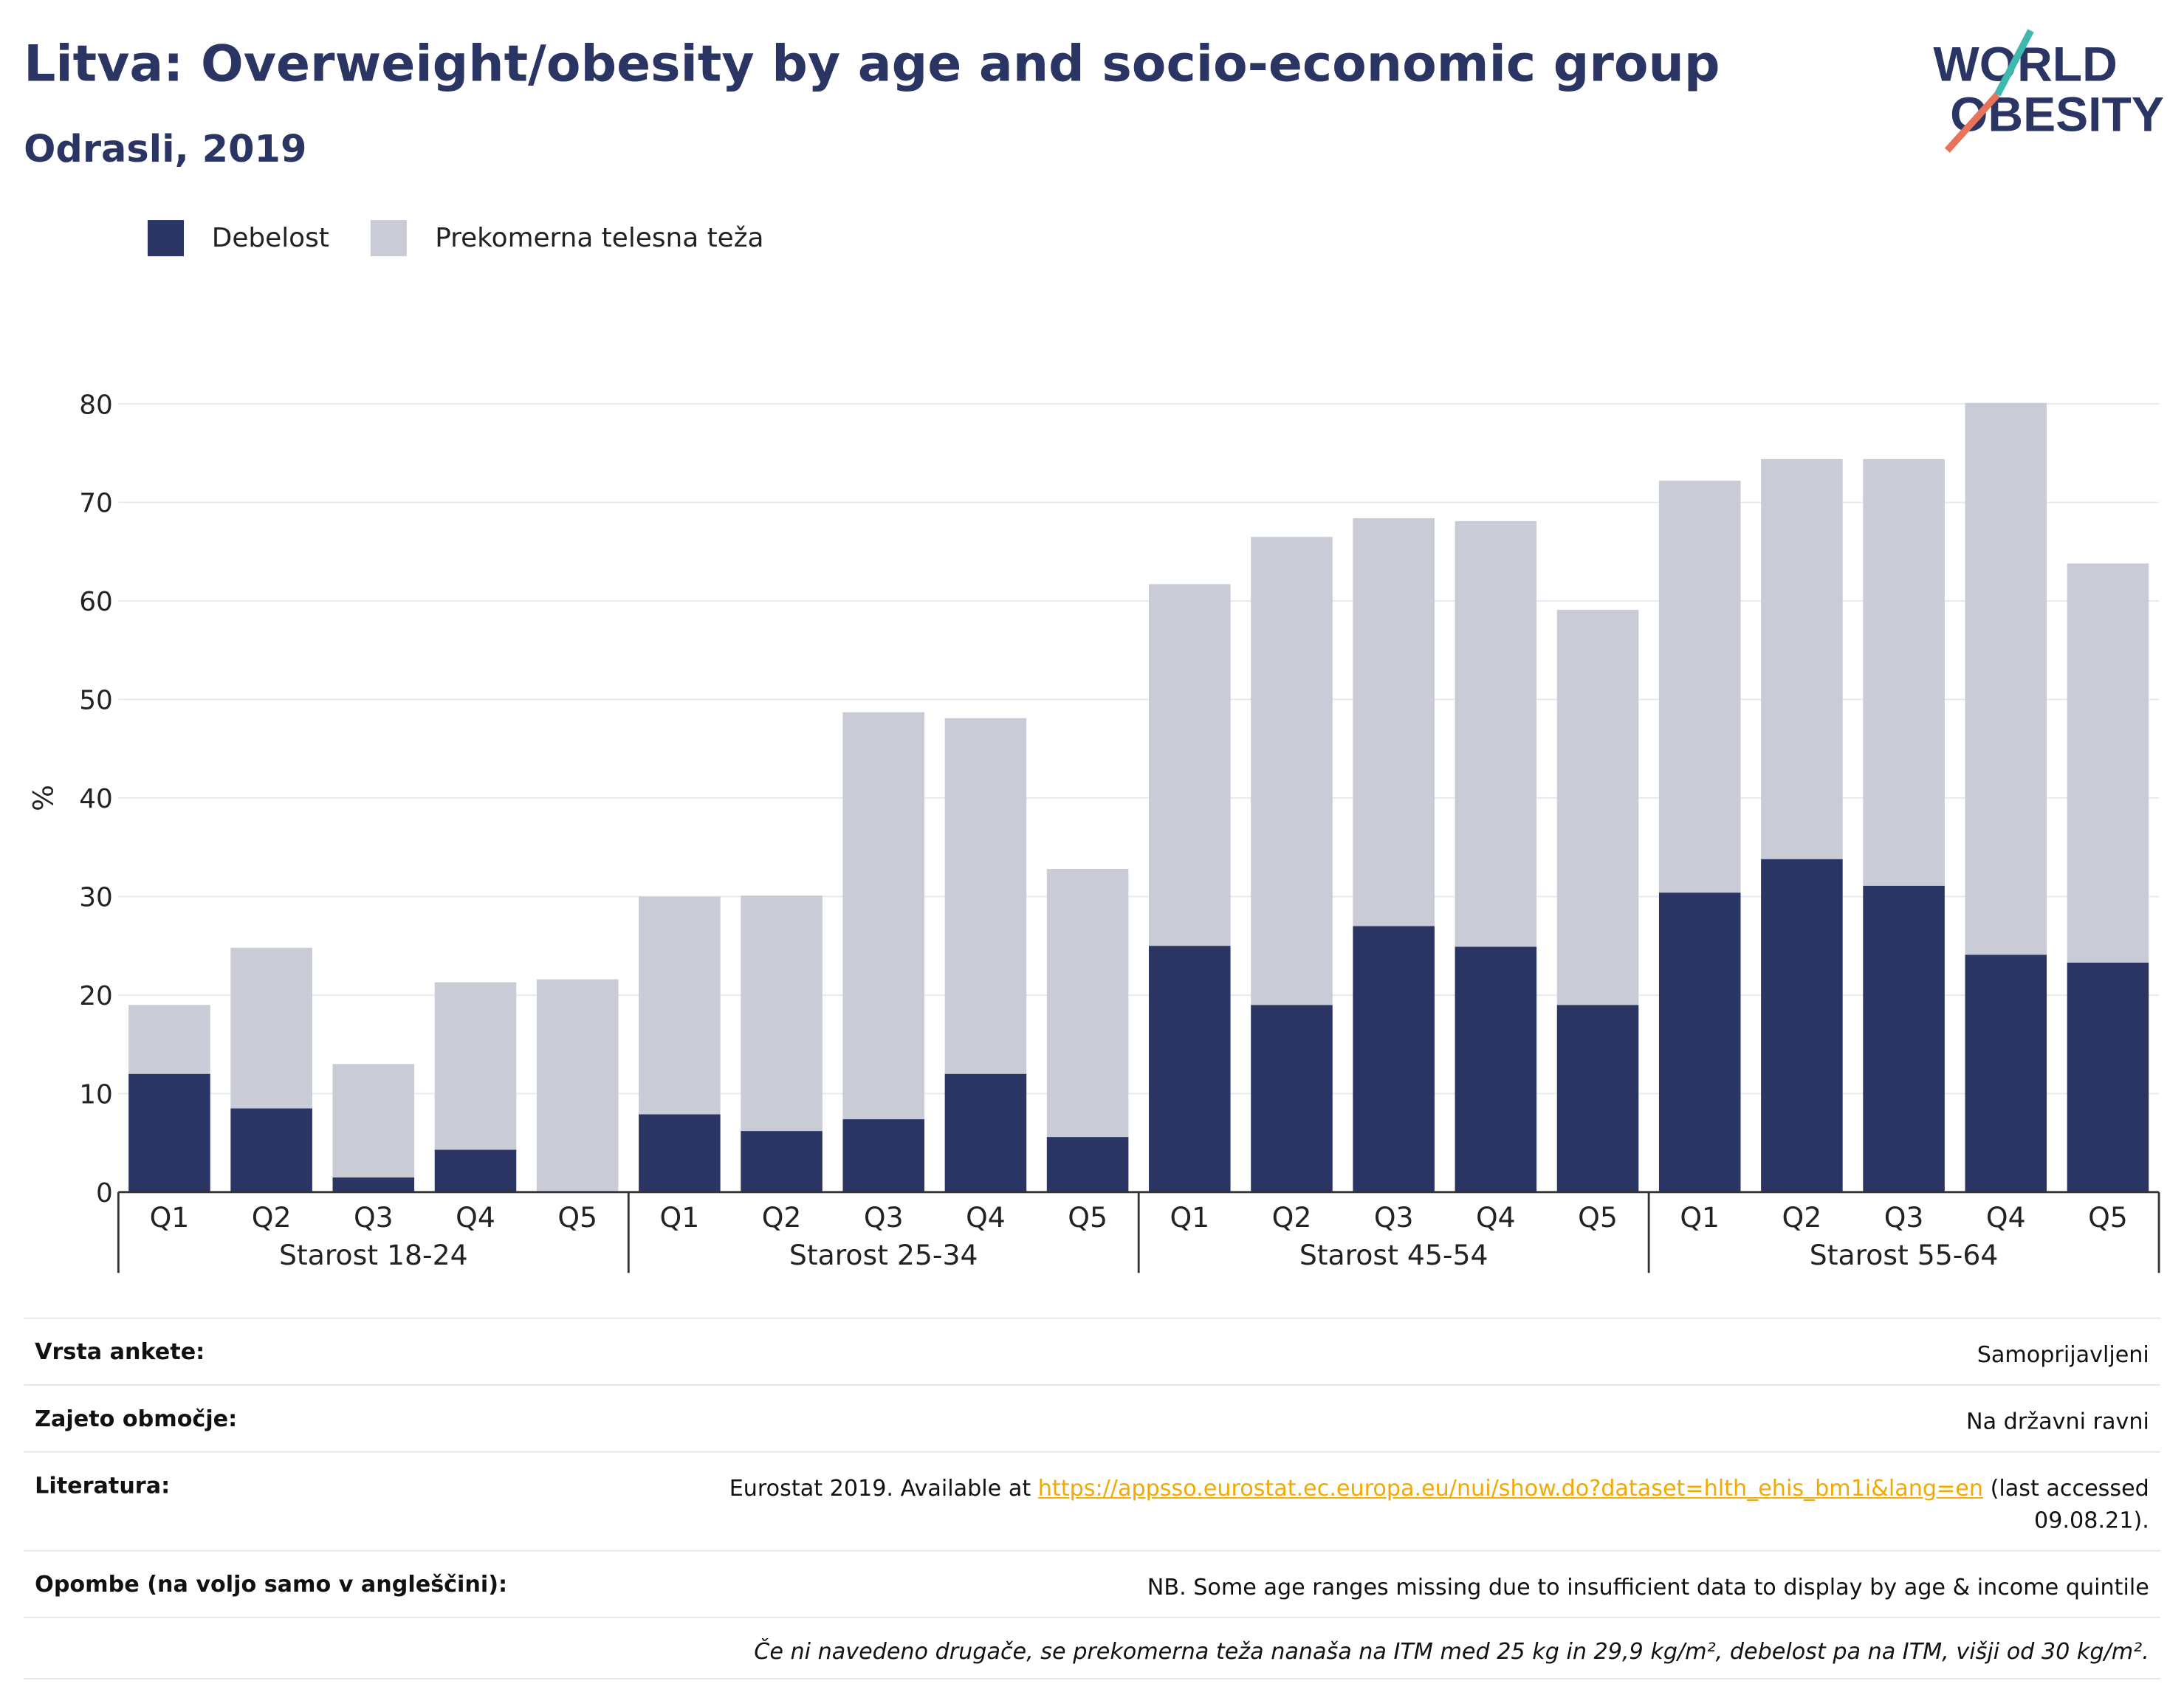 The height and width of the screenshot is (1695, 2184). I want to click on legend-item-debelost: Debelost, so click(238, 238).